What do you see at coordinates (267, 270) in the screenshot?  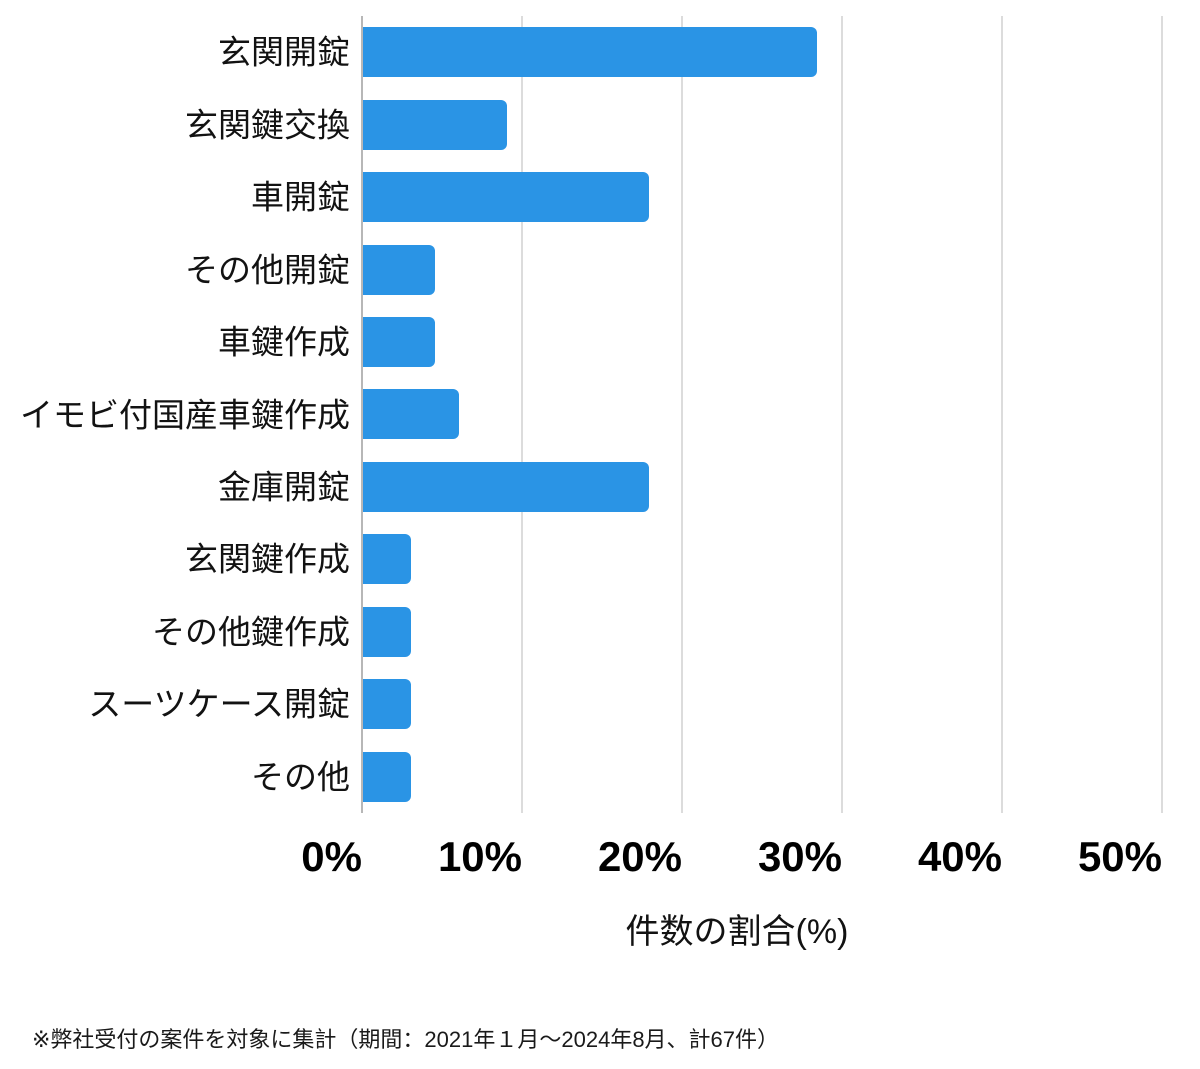 I see `category-label: その他開錠` at bounding box center [267, 270].